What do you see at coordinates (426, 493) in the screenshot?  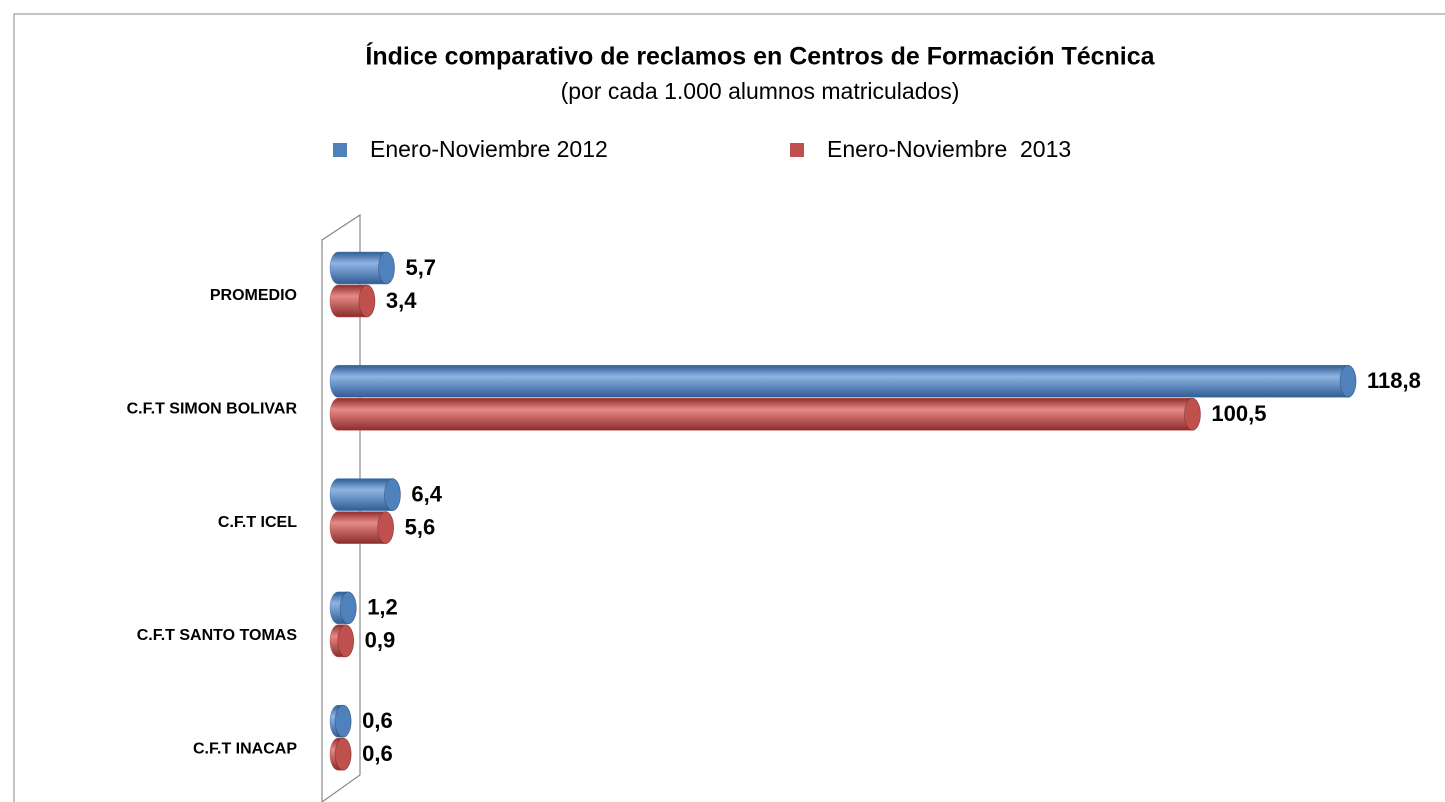 I see `value-label: 6,4` at bounding box center [426, 493].